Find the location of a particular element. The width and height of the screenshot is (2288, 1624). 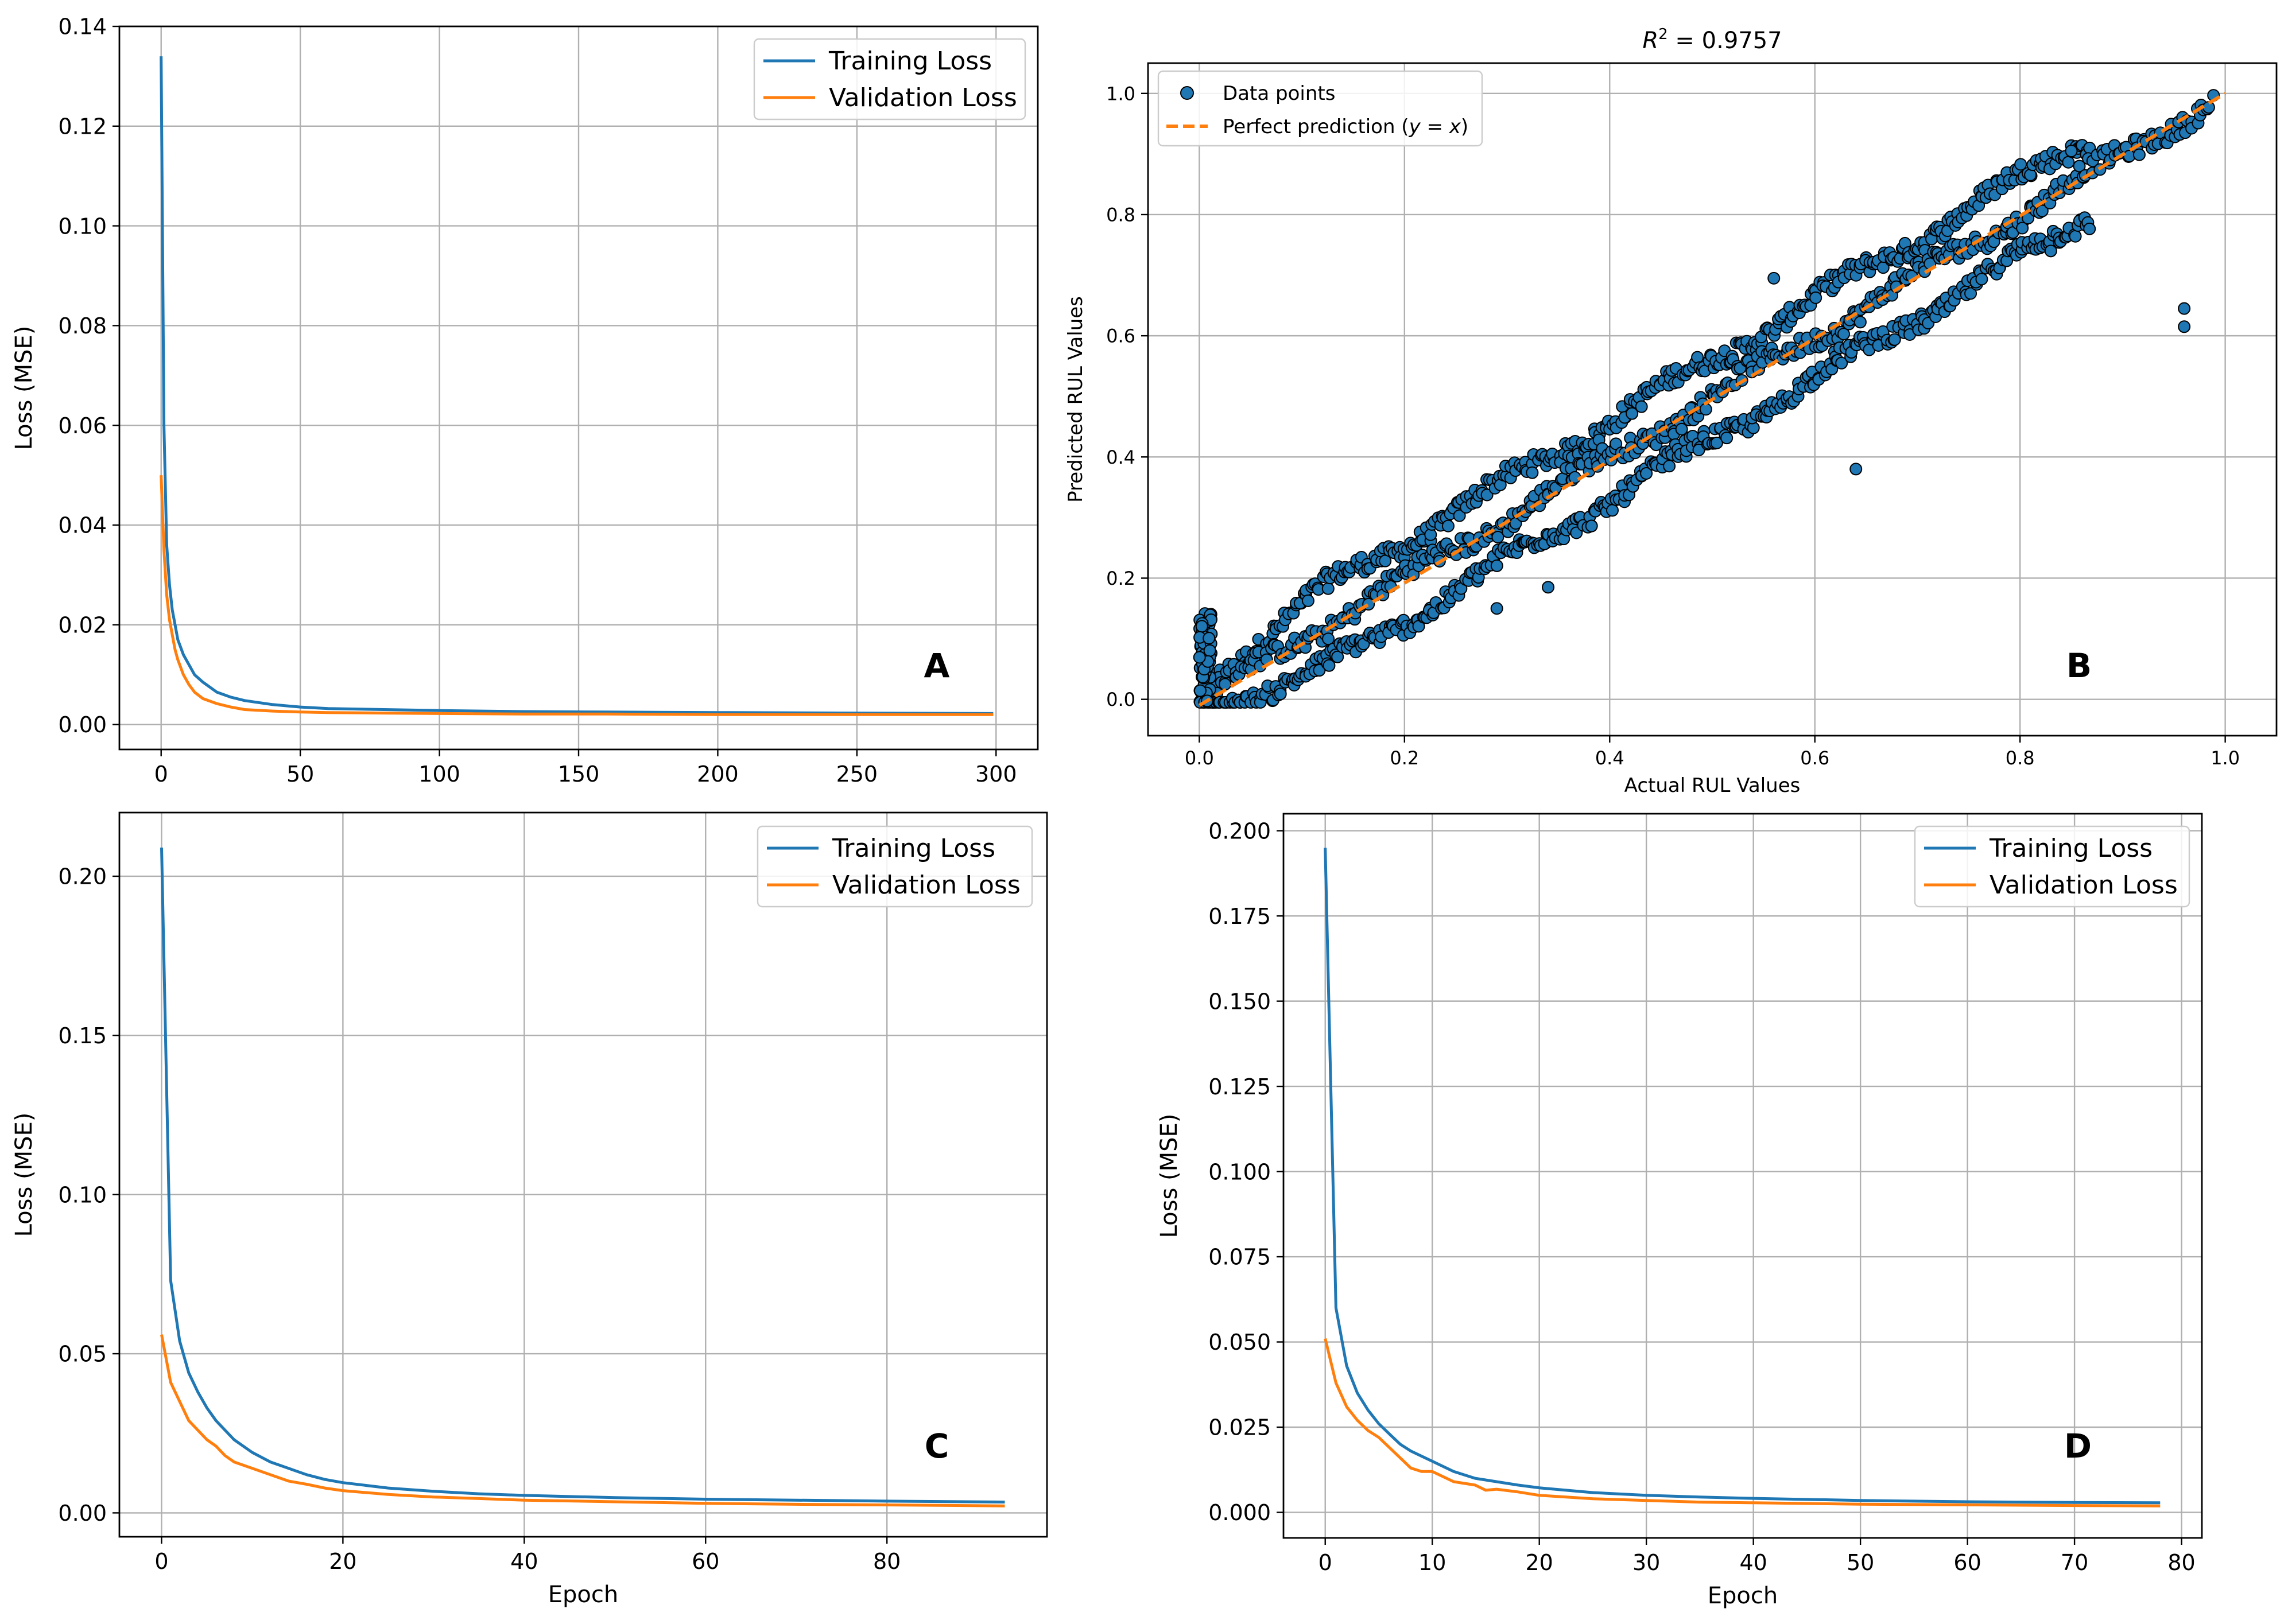

legend-box is located at coordinates (1320, 109).